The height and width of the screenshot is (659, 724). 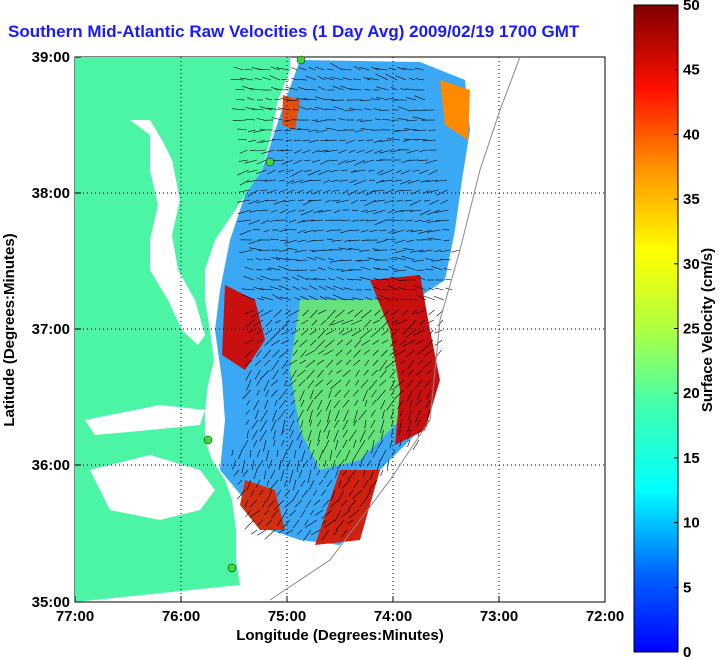 I want to click on pamlico-sound, so click(x=152, y=487).